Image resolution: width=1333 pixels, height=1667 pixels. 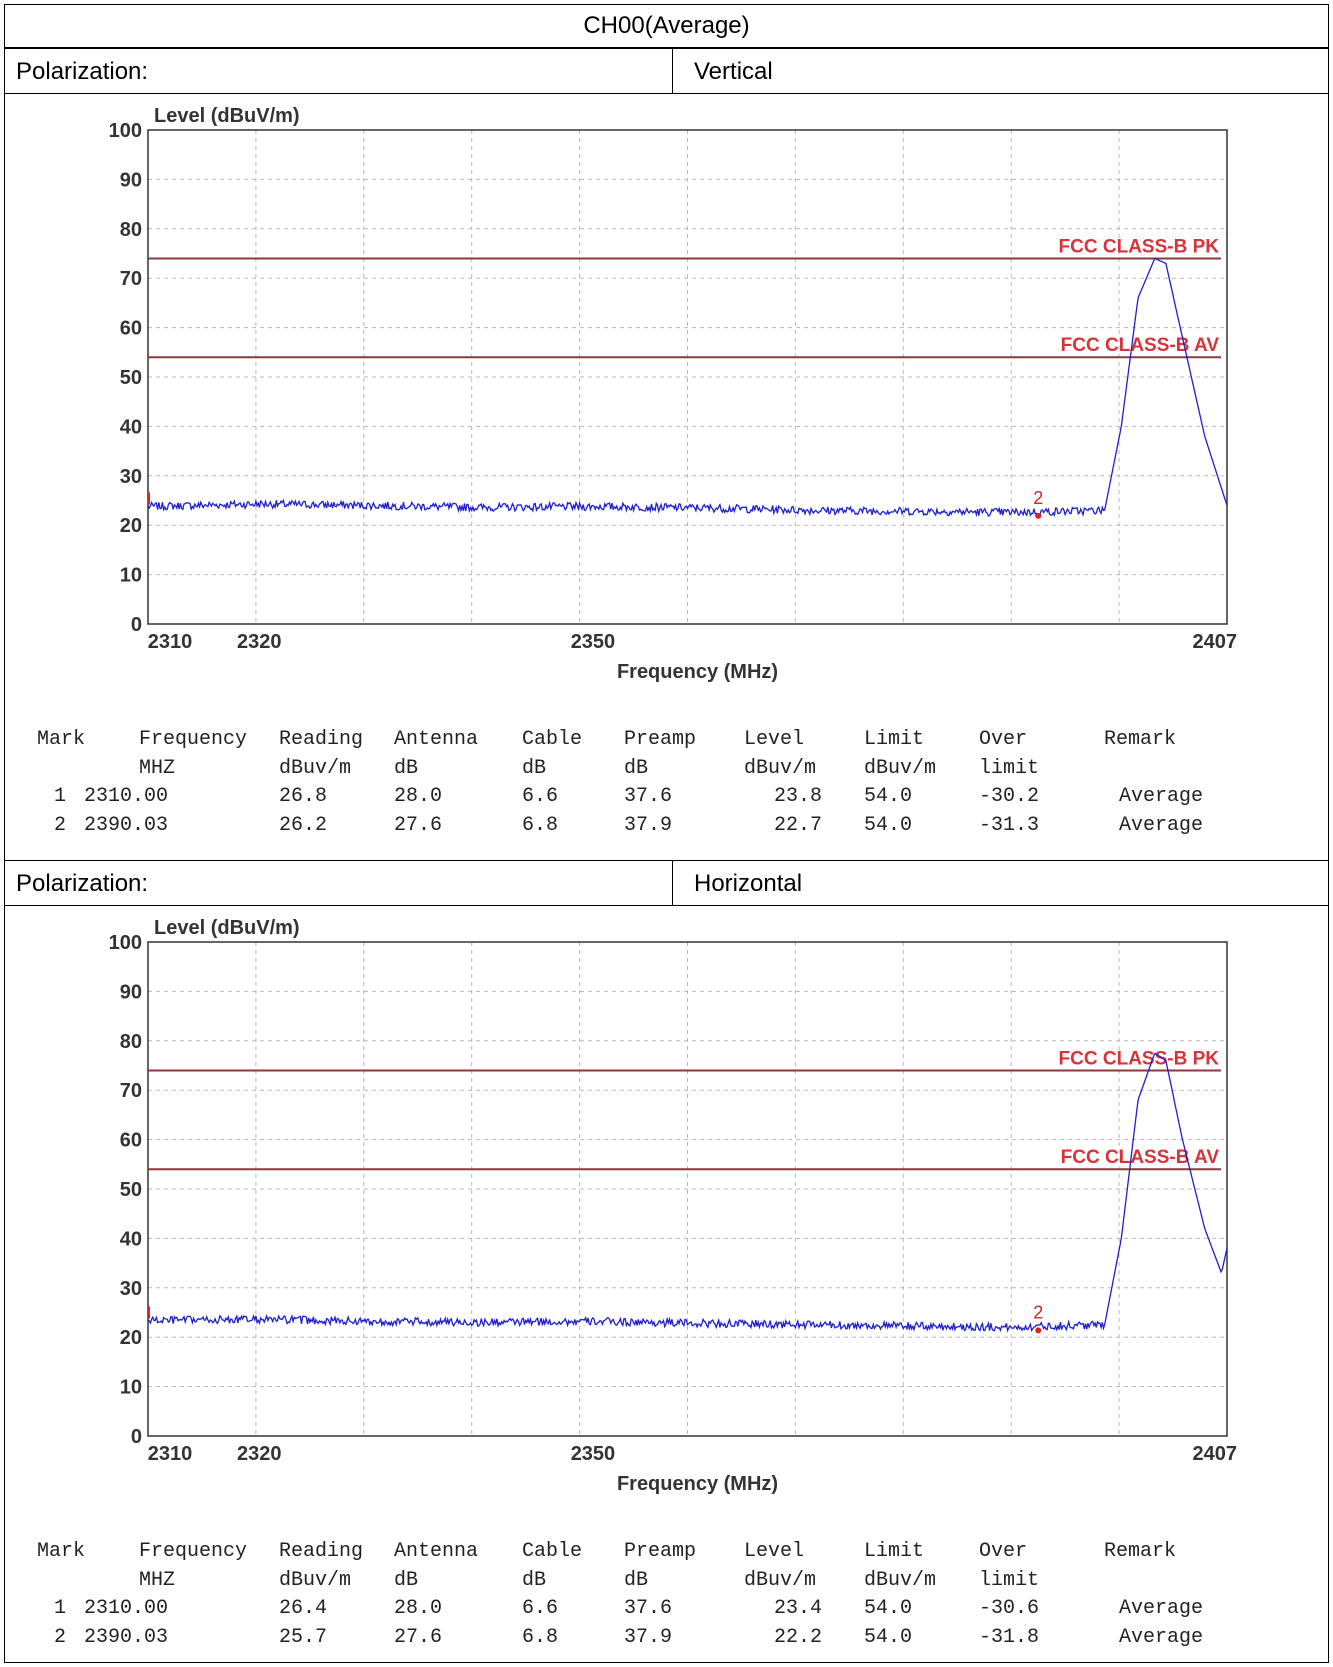 What do you see at coordinates (170, 1454) in the screenshot?
I see `x-tick-label: 2310` at bounding box center [170, 1454].